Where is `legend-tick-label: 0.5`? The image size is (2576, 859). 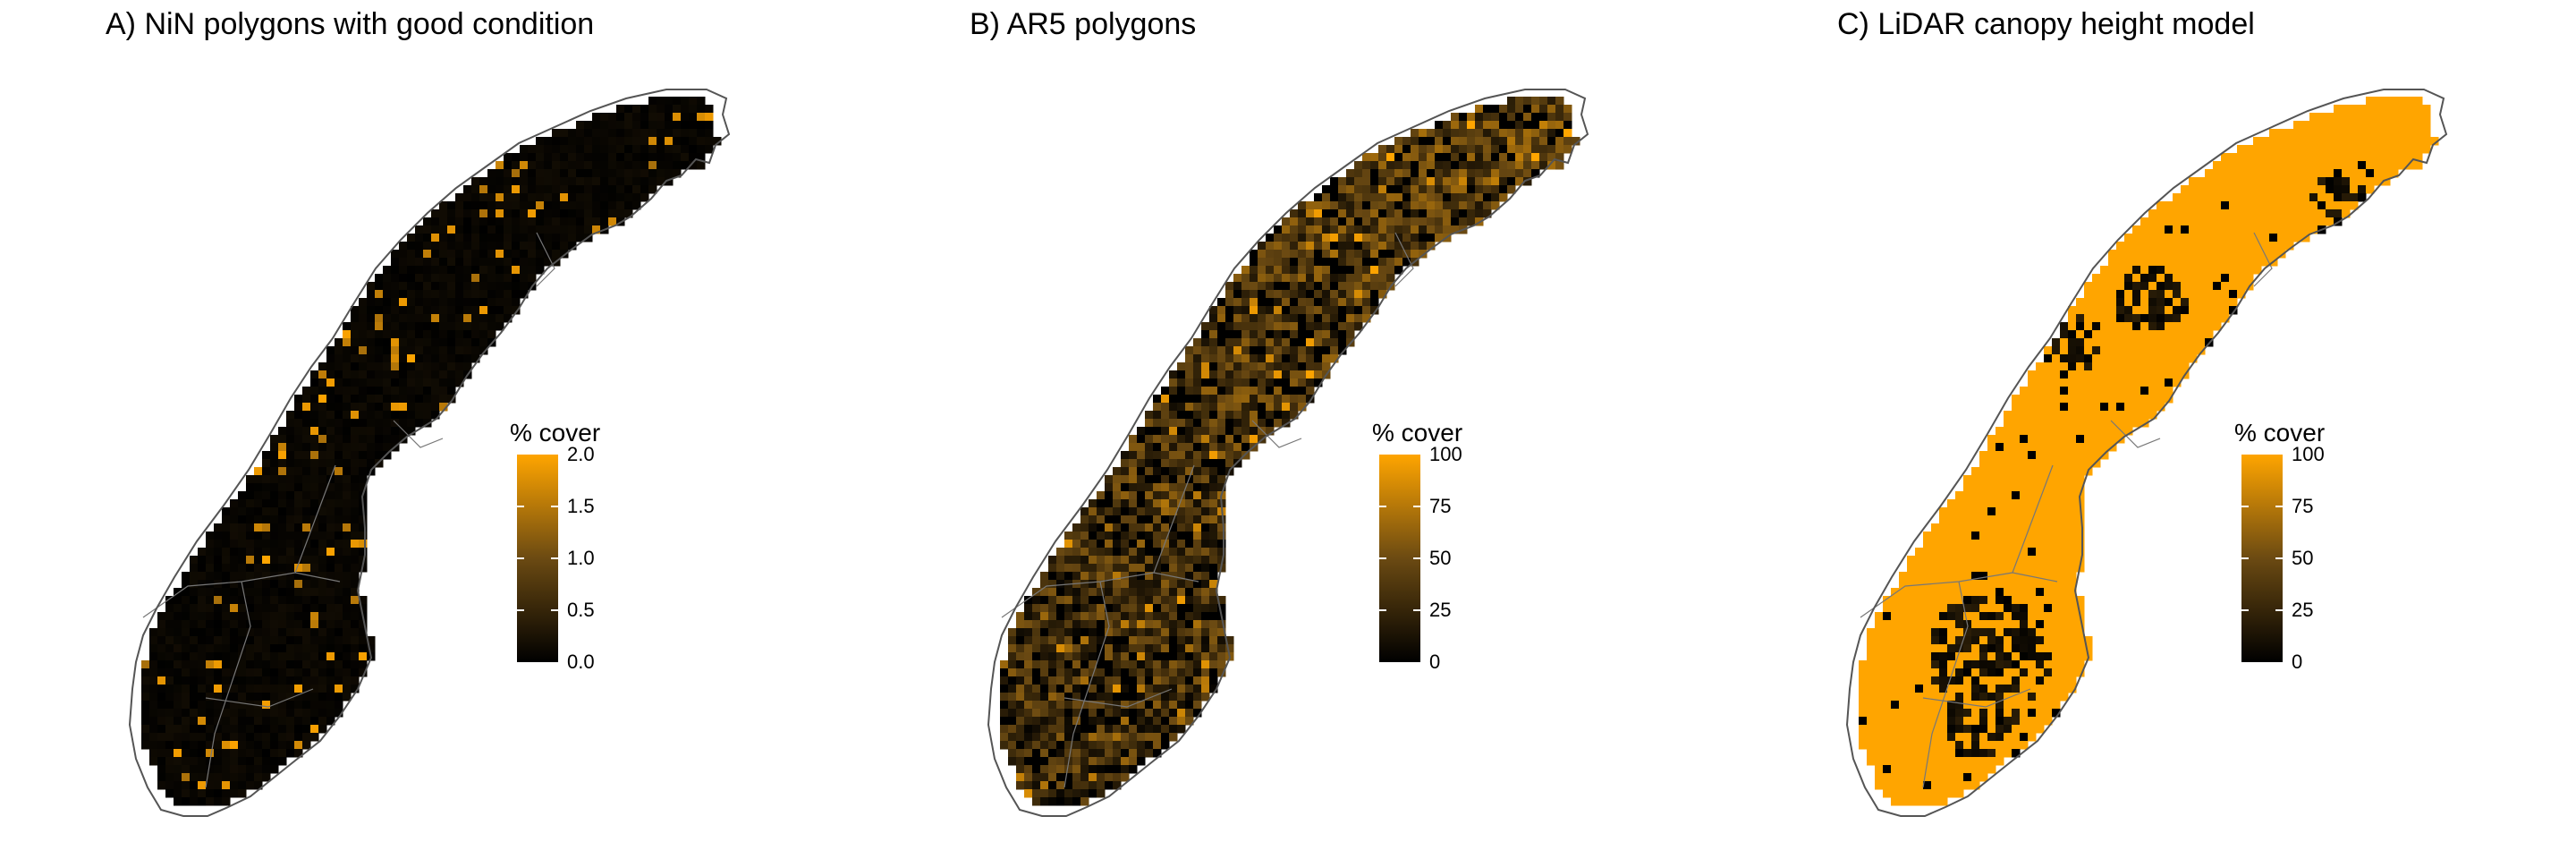
legend-tick-label: 0.5 is located at coordinates (581, 610).